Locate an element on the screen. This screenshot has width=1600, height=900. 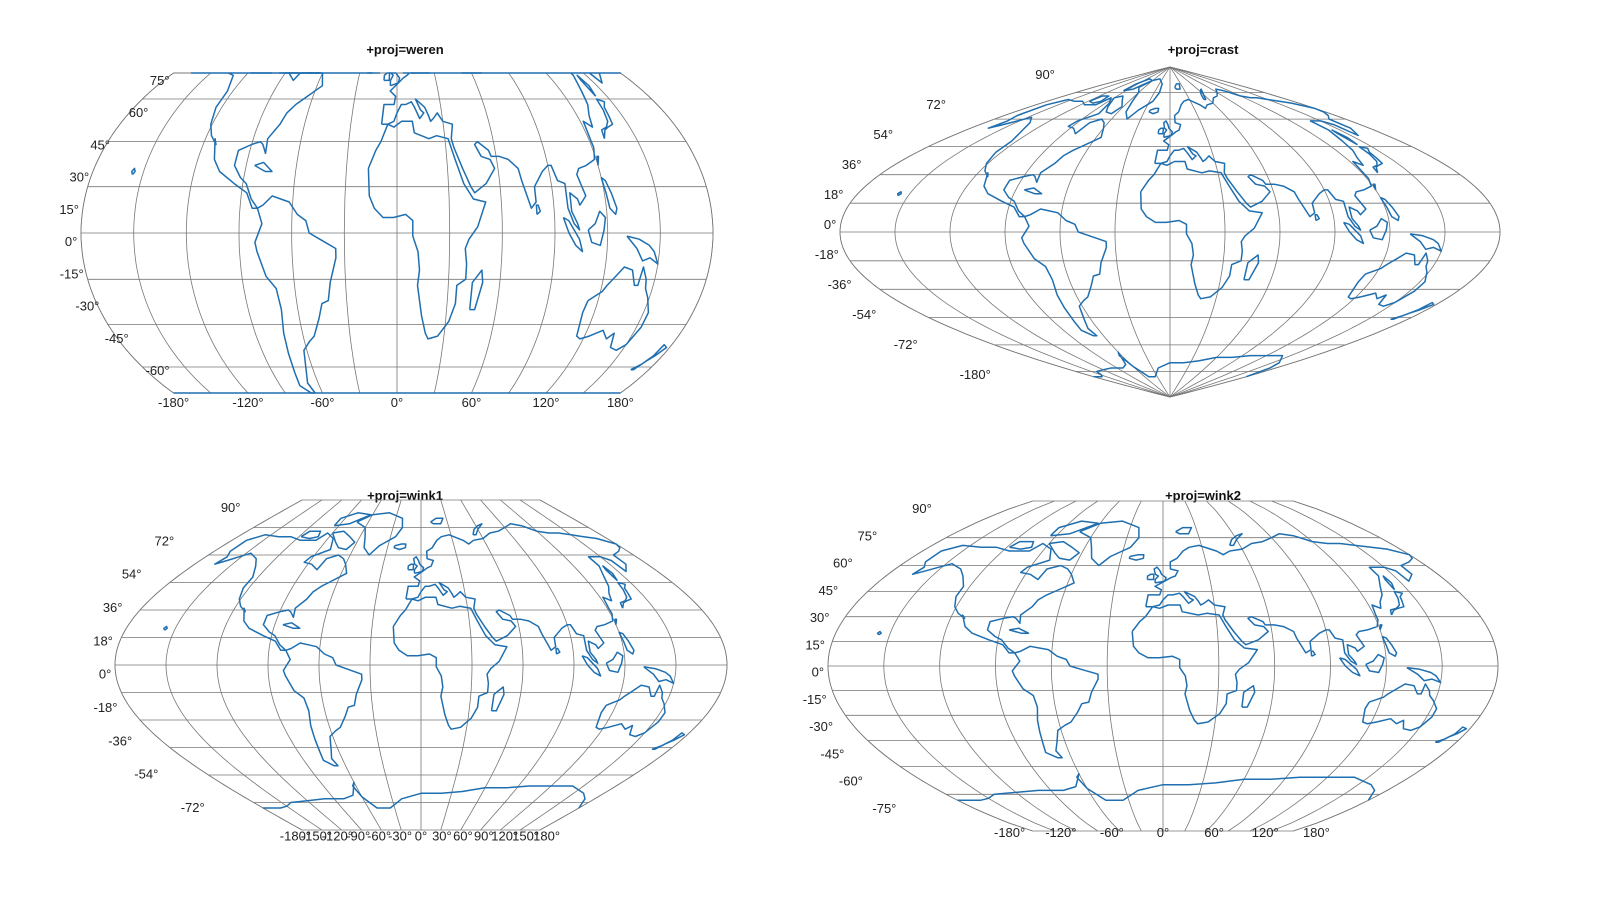
latitude-label: 36° is located at coordinates (852, 164).